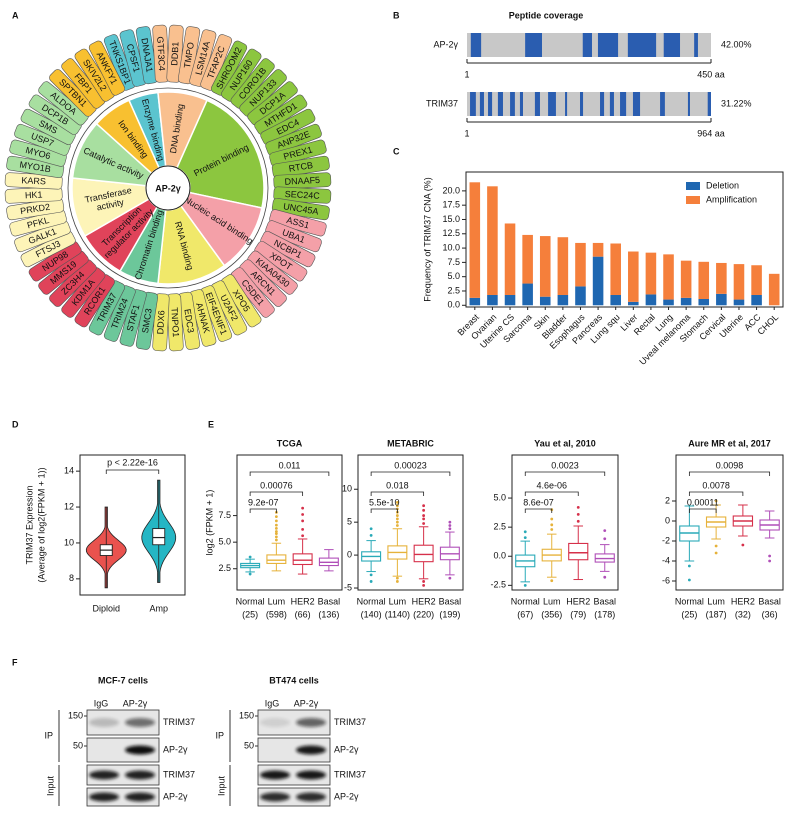 This screenshot has height=814, width=803. Describe the element at coordinates (69, 471) in the screenshot. I see `y-tick-label: 14` at that location.